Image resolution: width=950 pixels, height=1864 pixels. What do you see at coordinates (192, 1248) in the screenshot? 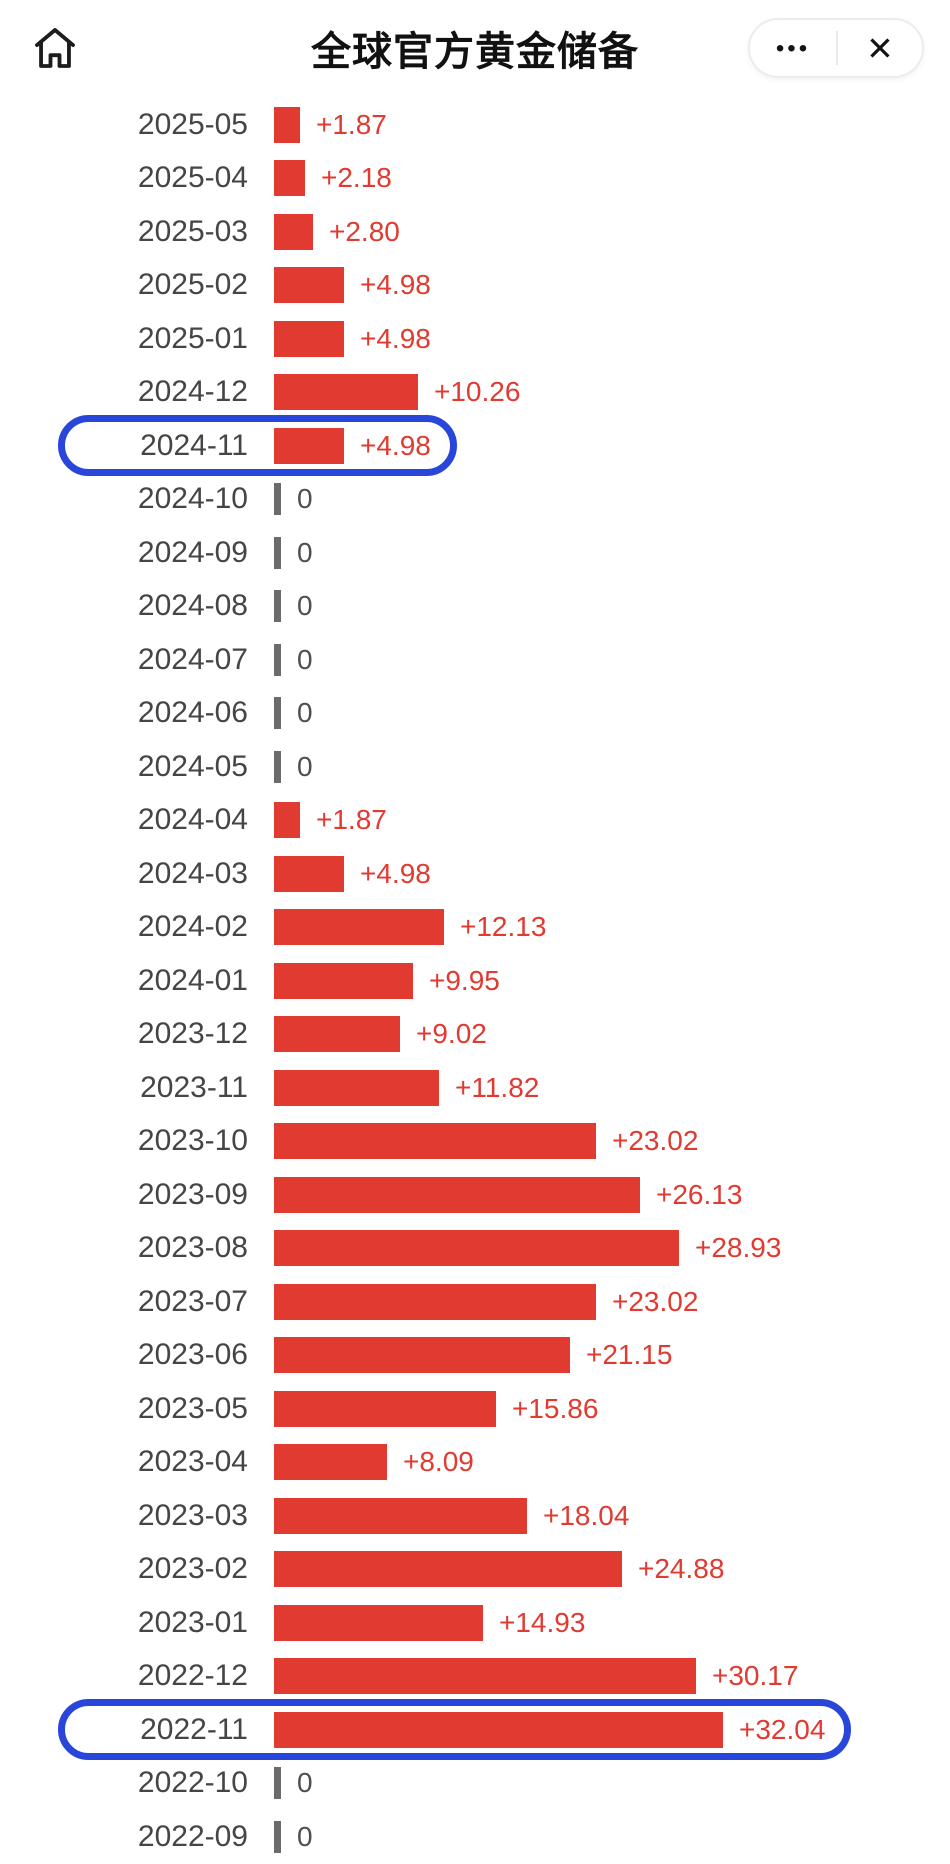
I see `category-label: 2023-08` at bounding box center [192, 1248].